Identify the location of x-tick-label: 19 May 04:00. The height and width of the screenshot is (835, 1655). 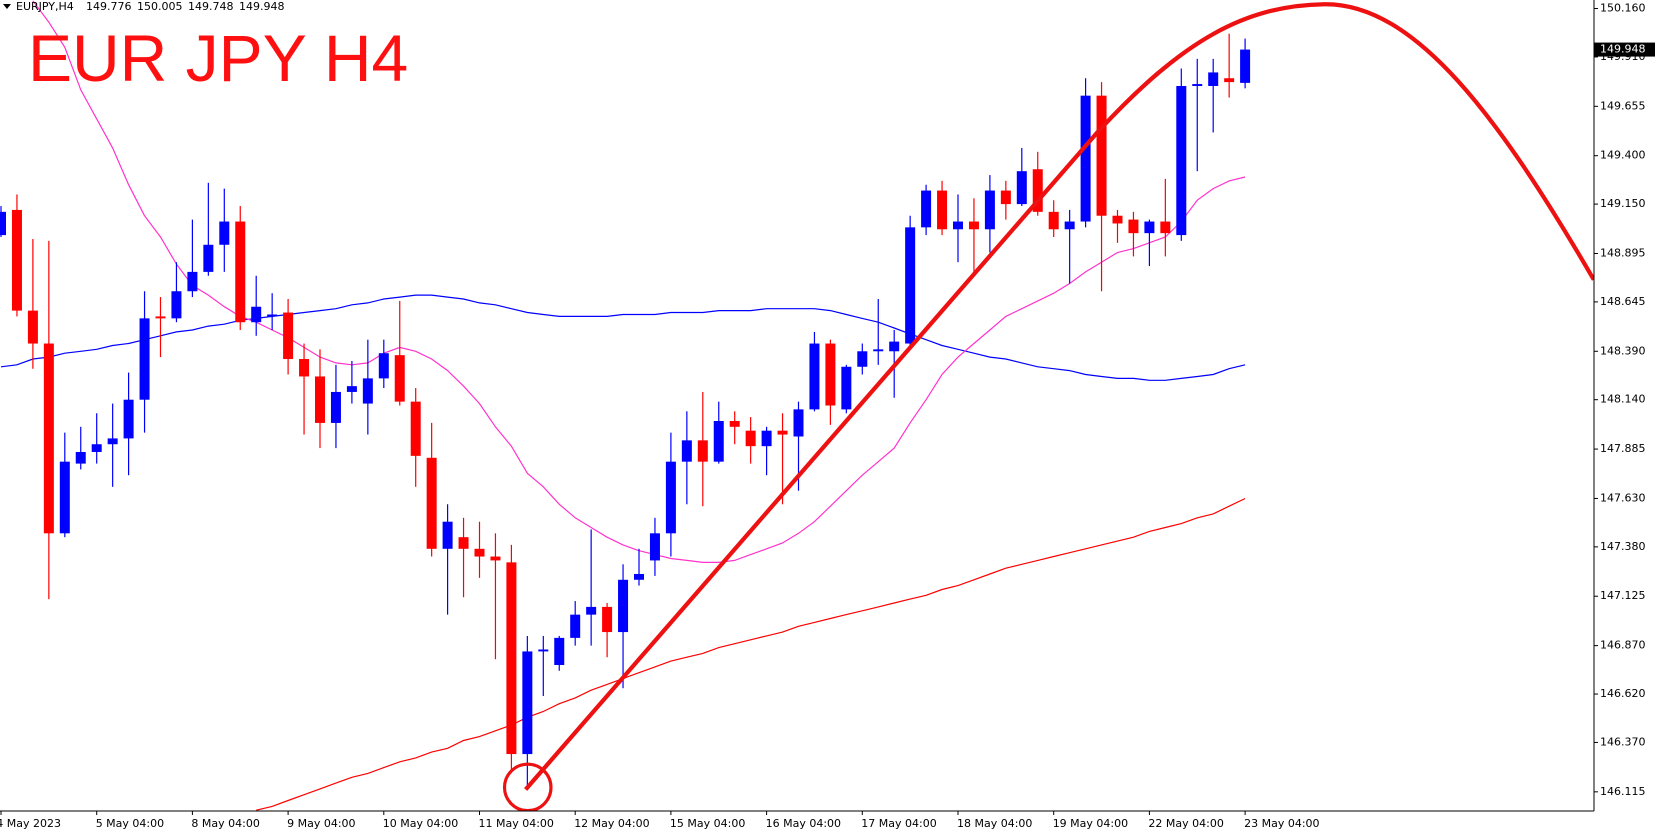
(1090, 823).